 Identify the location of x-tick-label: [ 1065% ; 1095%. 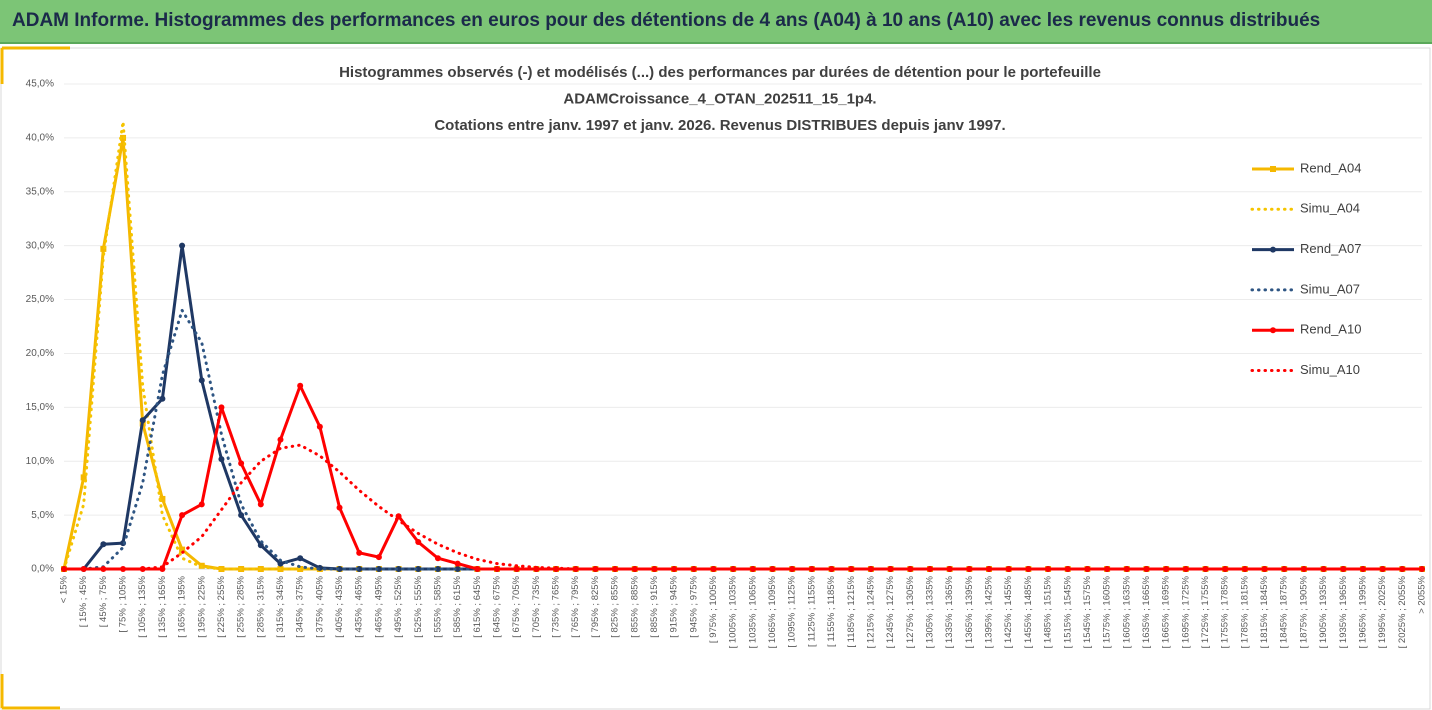
(772, 611).